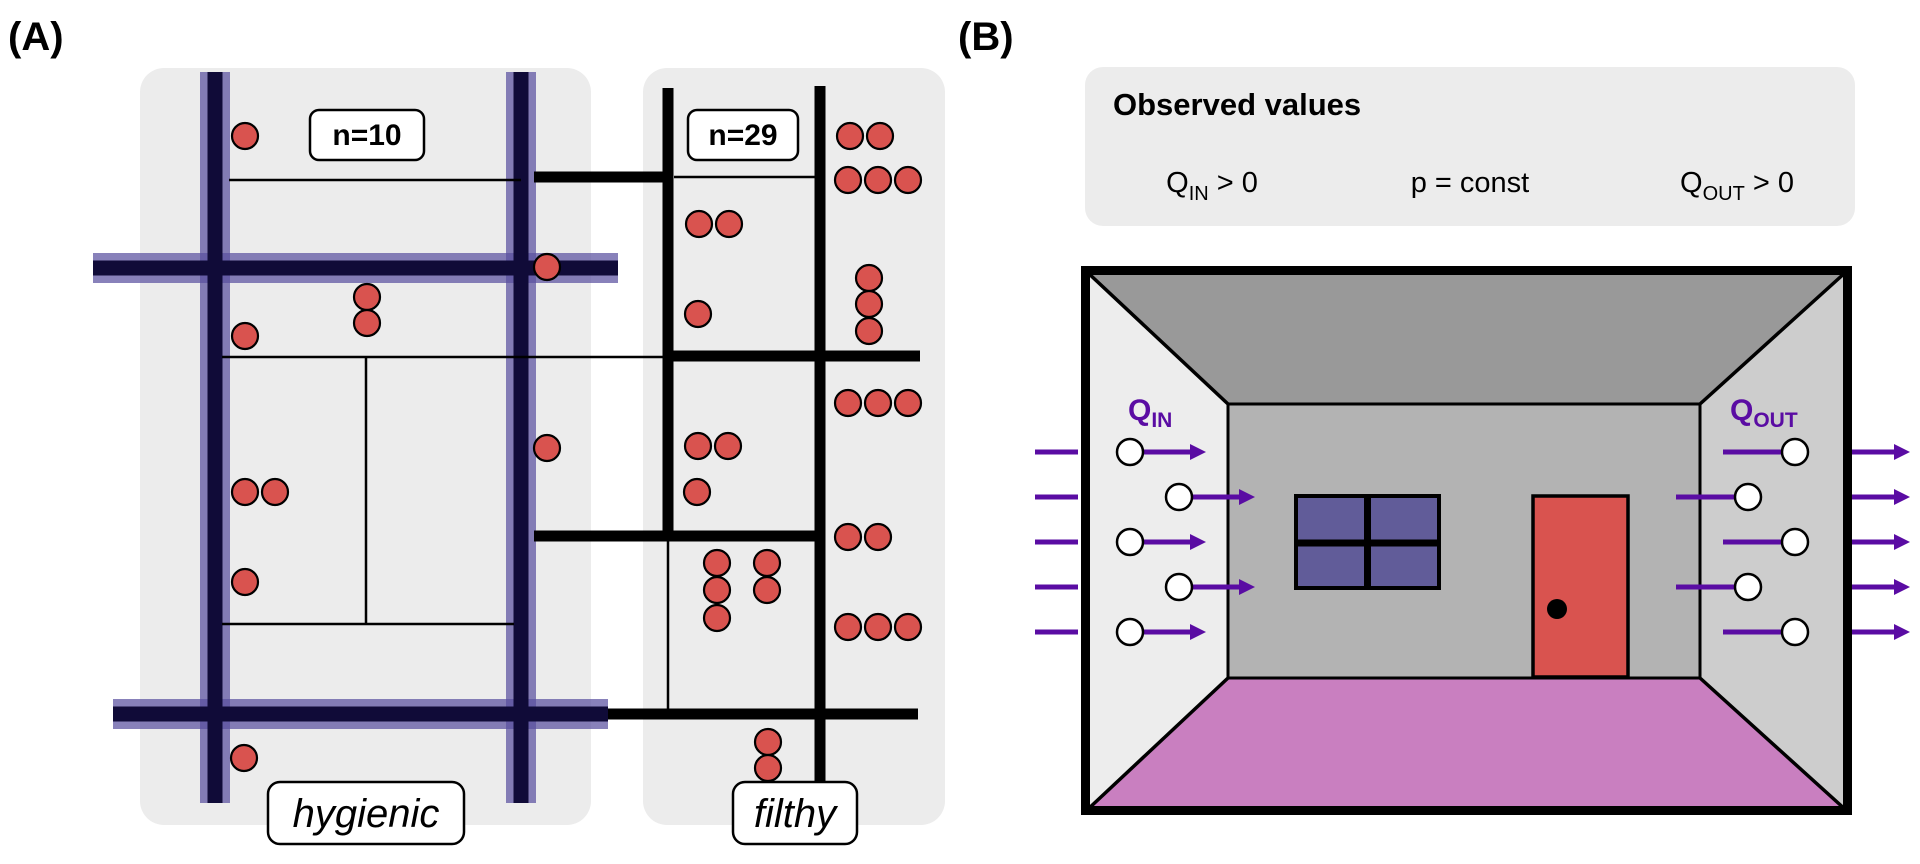 The height and width of the screenshot is (864, 1920). I want to click on door-panel, so click(1580, 586).